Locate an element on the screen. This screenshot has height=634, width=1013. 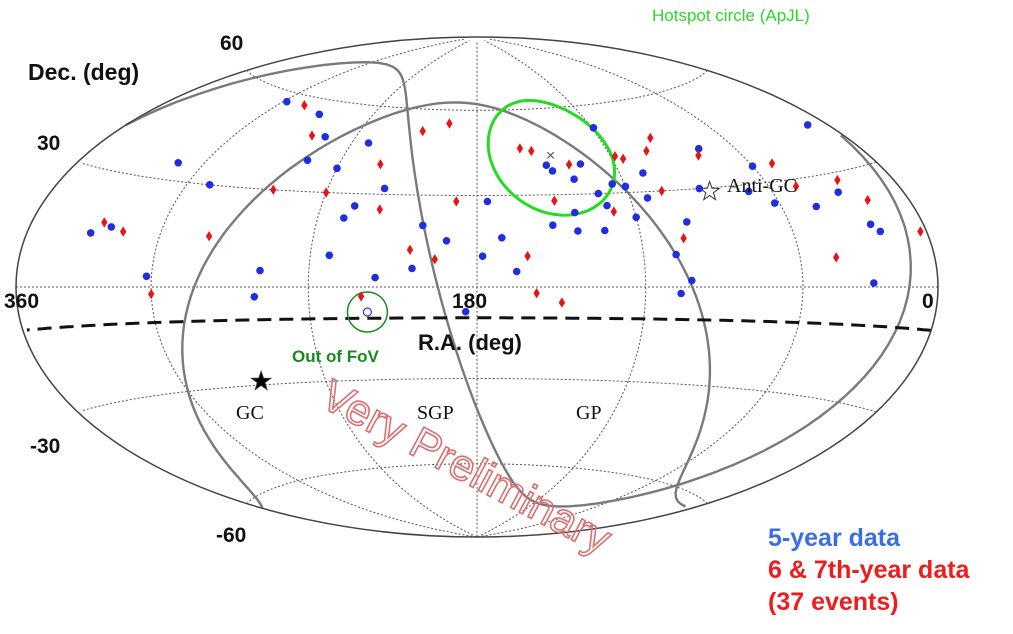
legend-five-year: 5-year data is located at coordinates (834, 538).